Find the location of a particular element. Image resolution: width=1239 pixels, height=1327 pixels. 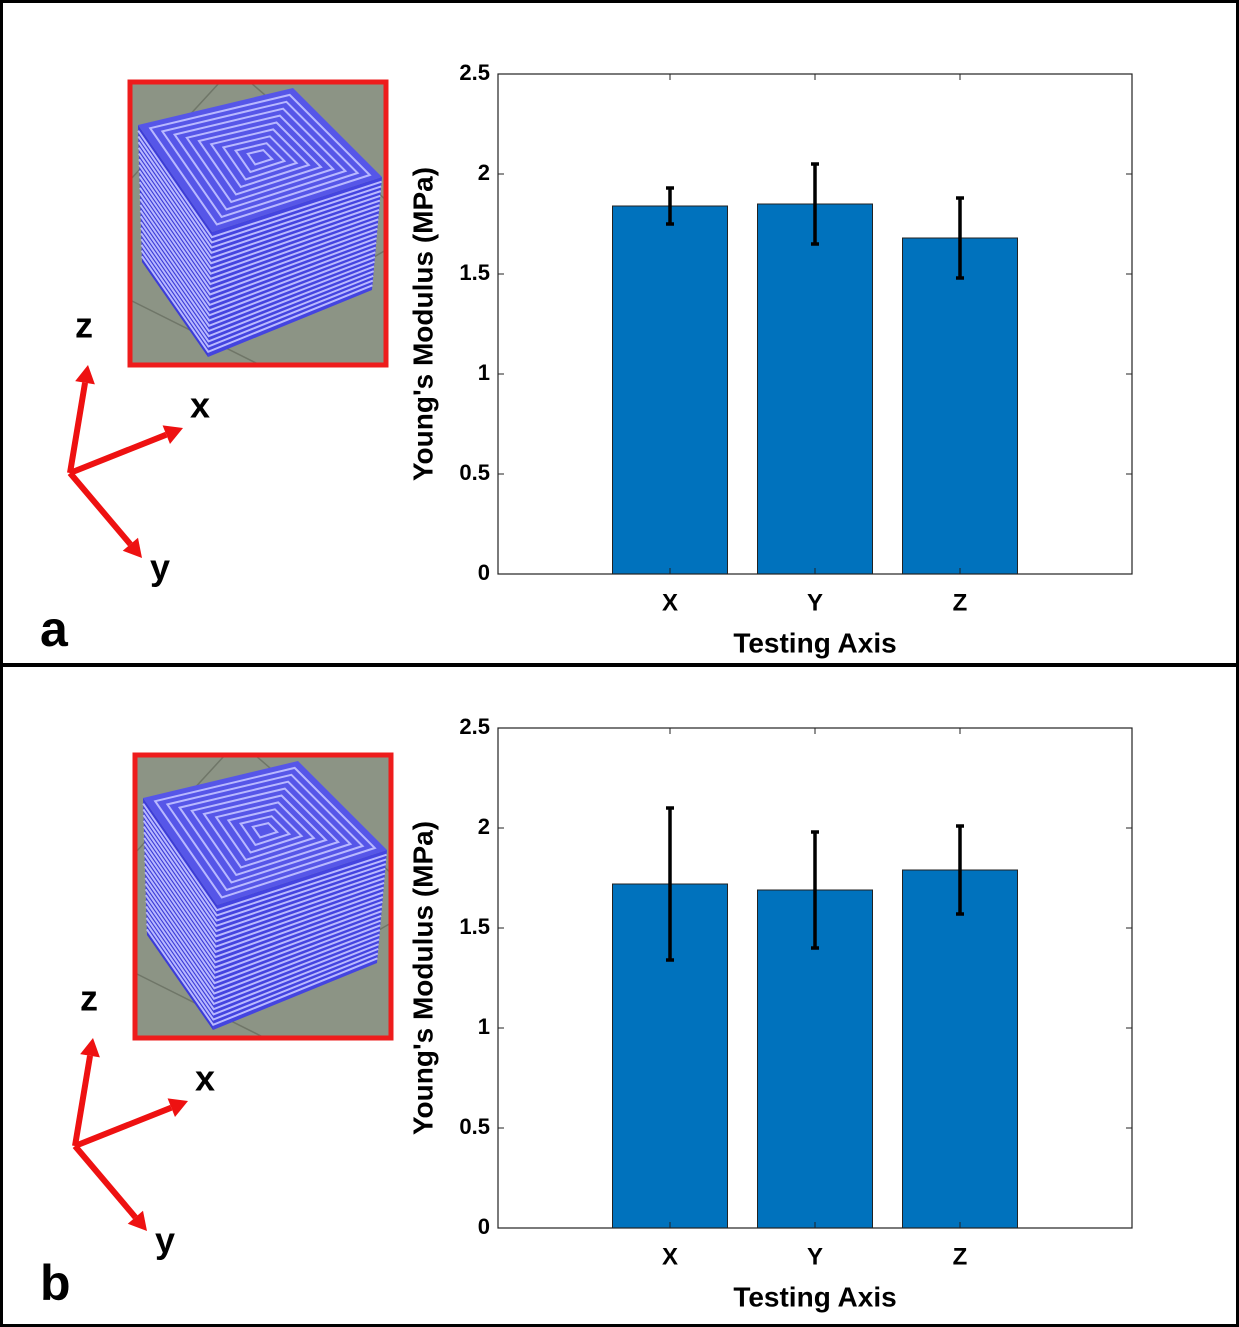

y-tick-label: 0.5 is located at coordinates (474, 472).